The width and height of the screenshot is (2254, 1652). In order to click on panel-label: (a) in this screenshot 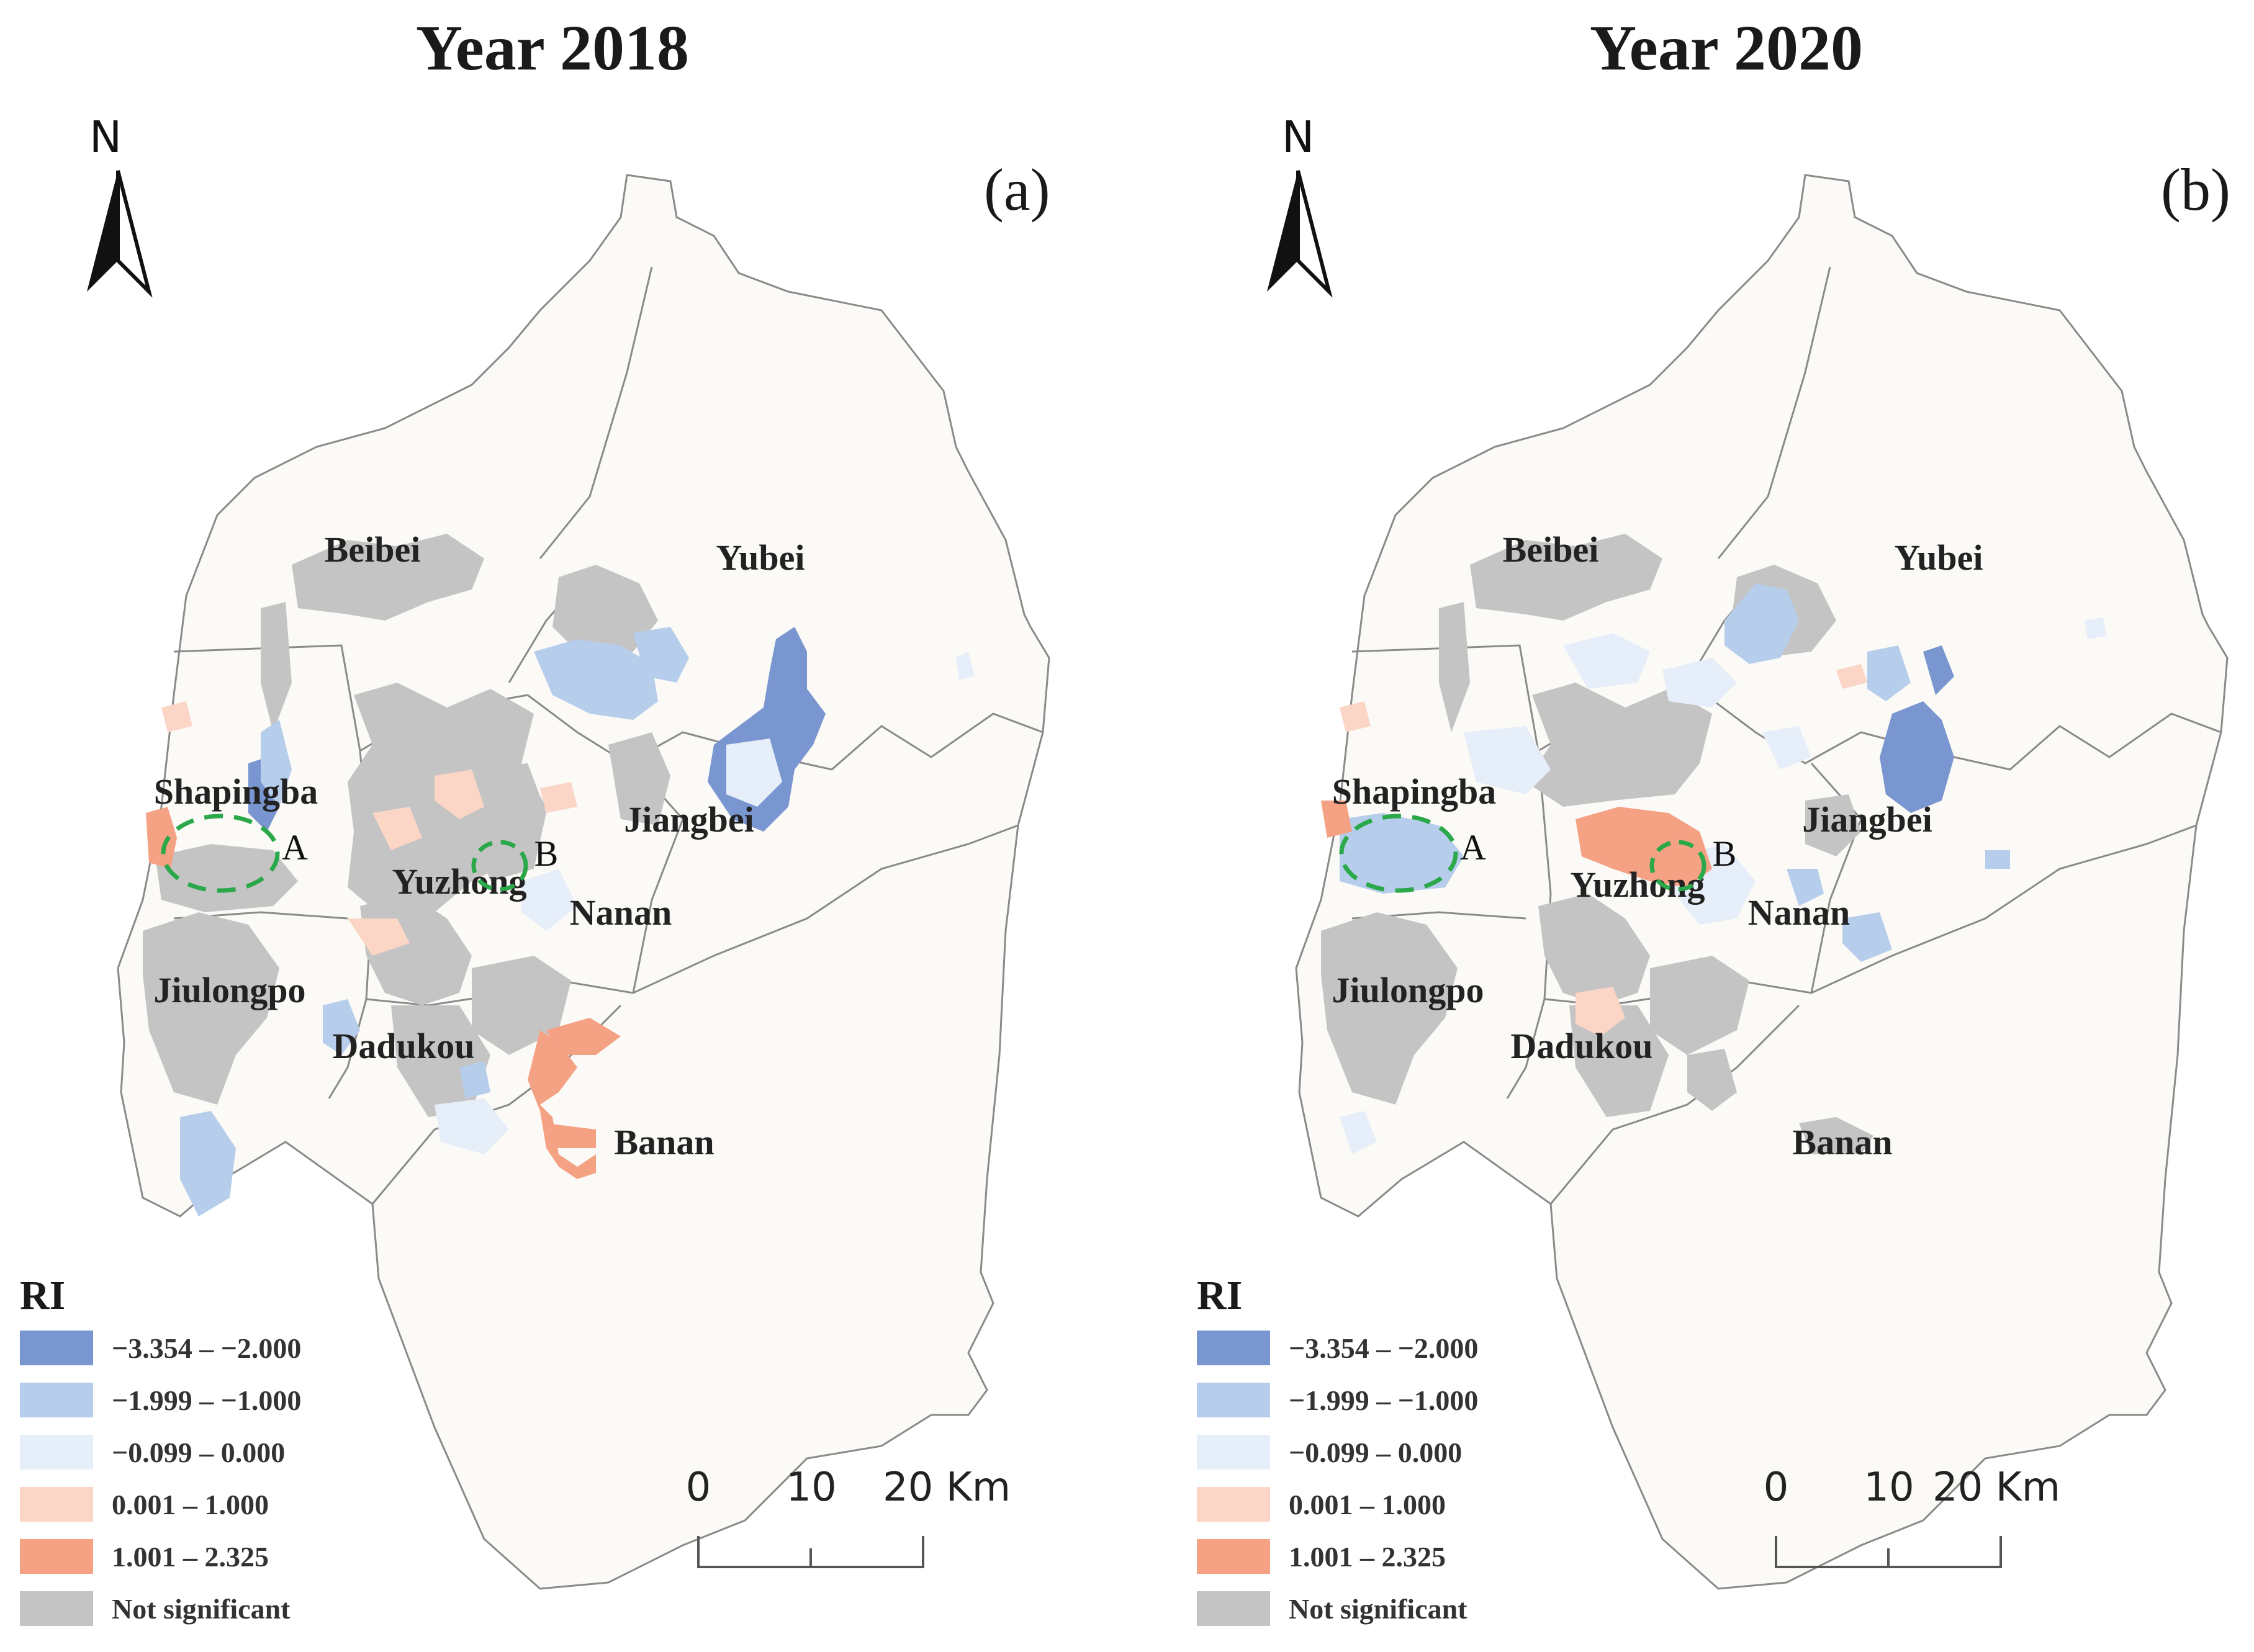, I will do `click(1017, 189)`.